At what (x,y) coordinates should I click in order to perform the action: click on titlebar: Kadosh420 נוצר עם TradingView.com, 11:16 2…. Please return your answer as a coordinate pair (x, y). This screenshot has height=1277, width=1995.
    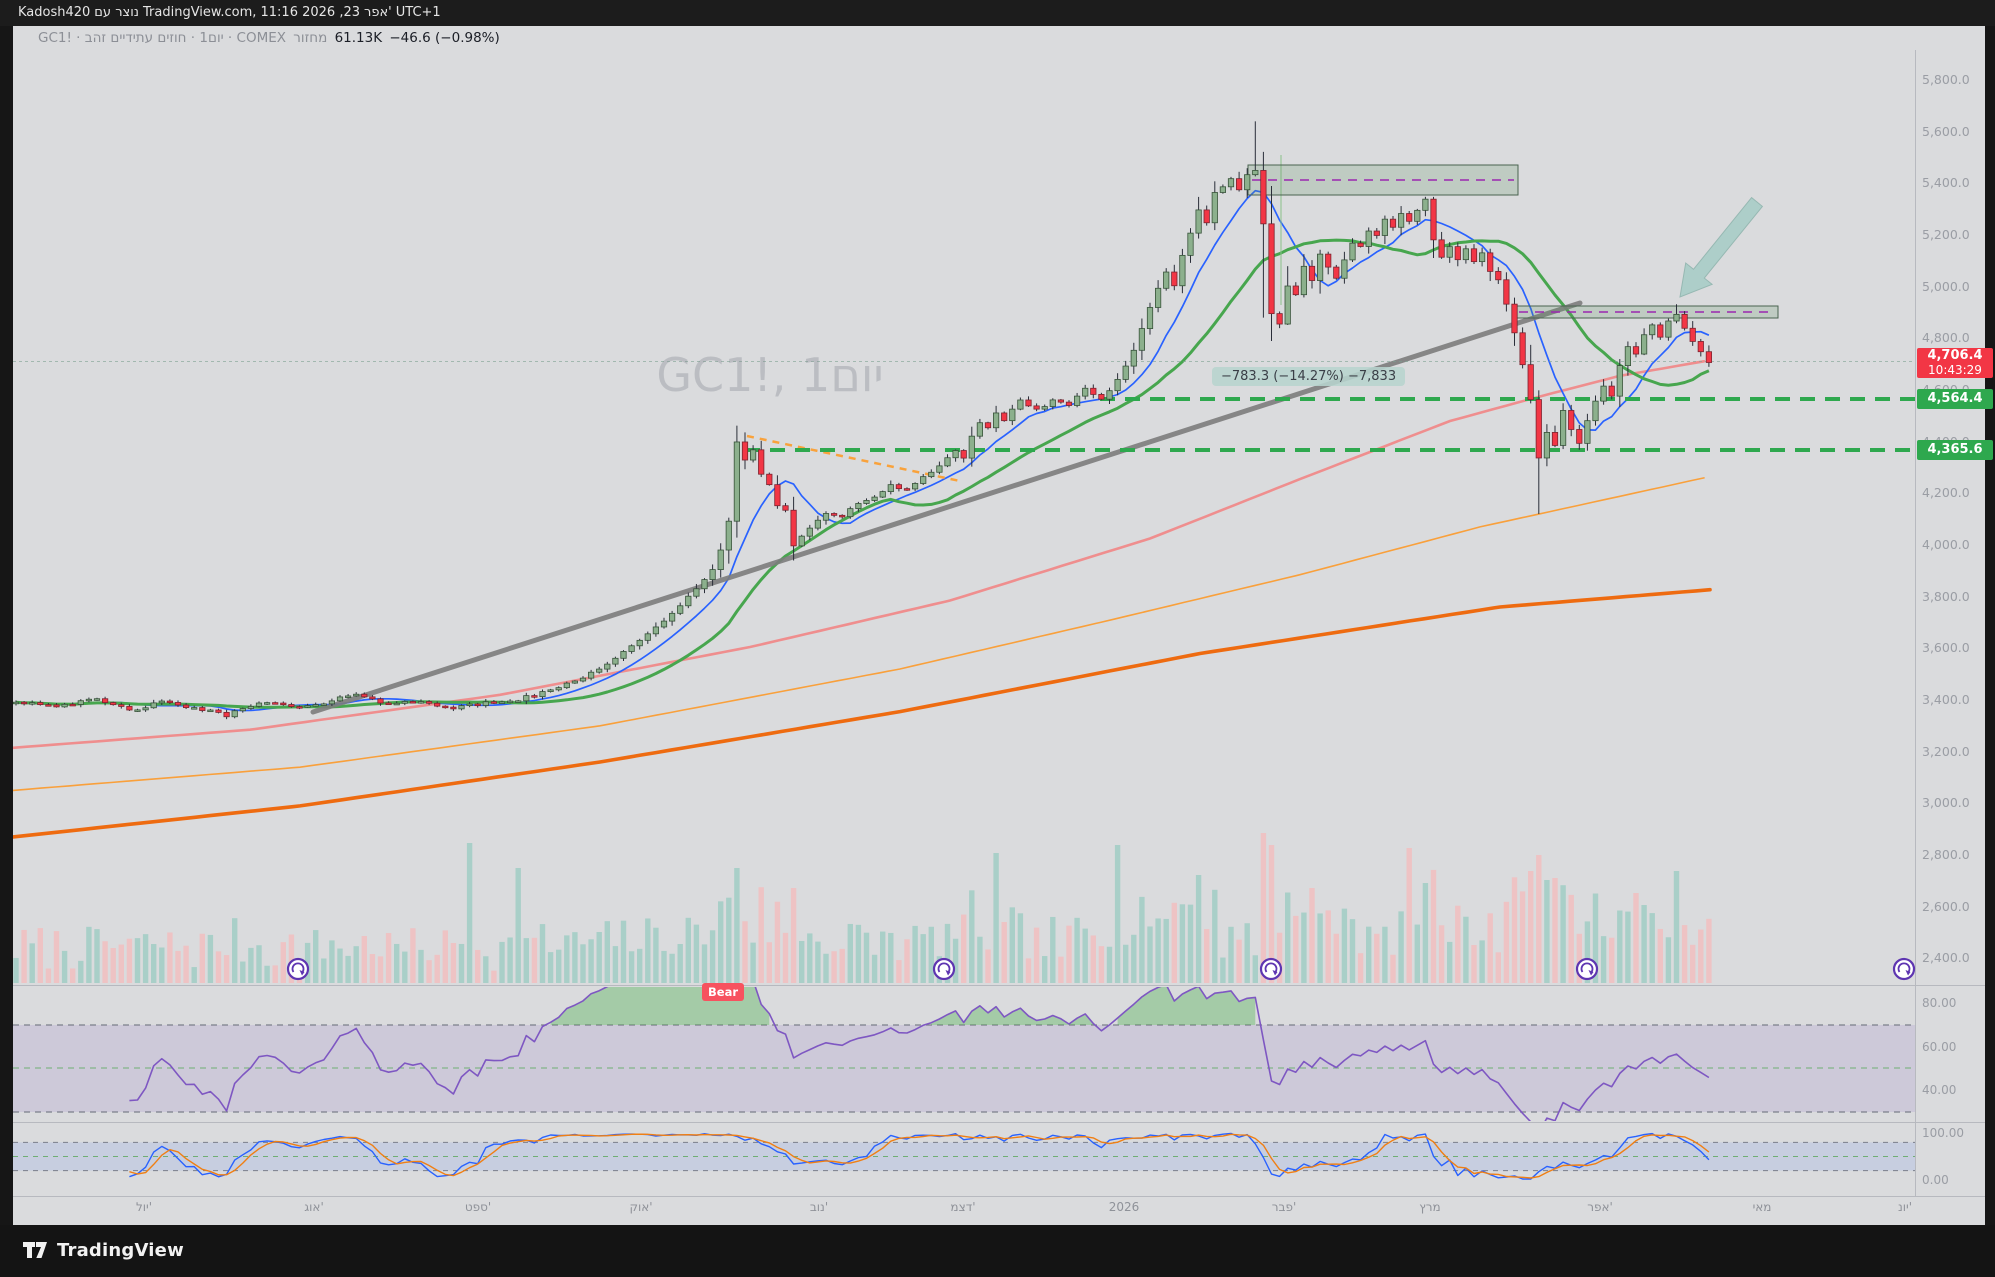
    Looking at the image, I should click on (997, 13).